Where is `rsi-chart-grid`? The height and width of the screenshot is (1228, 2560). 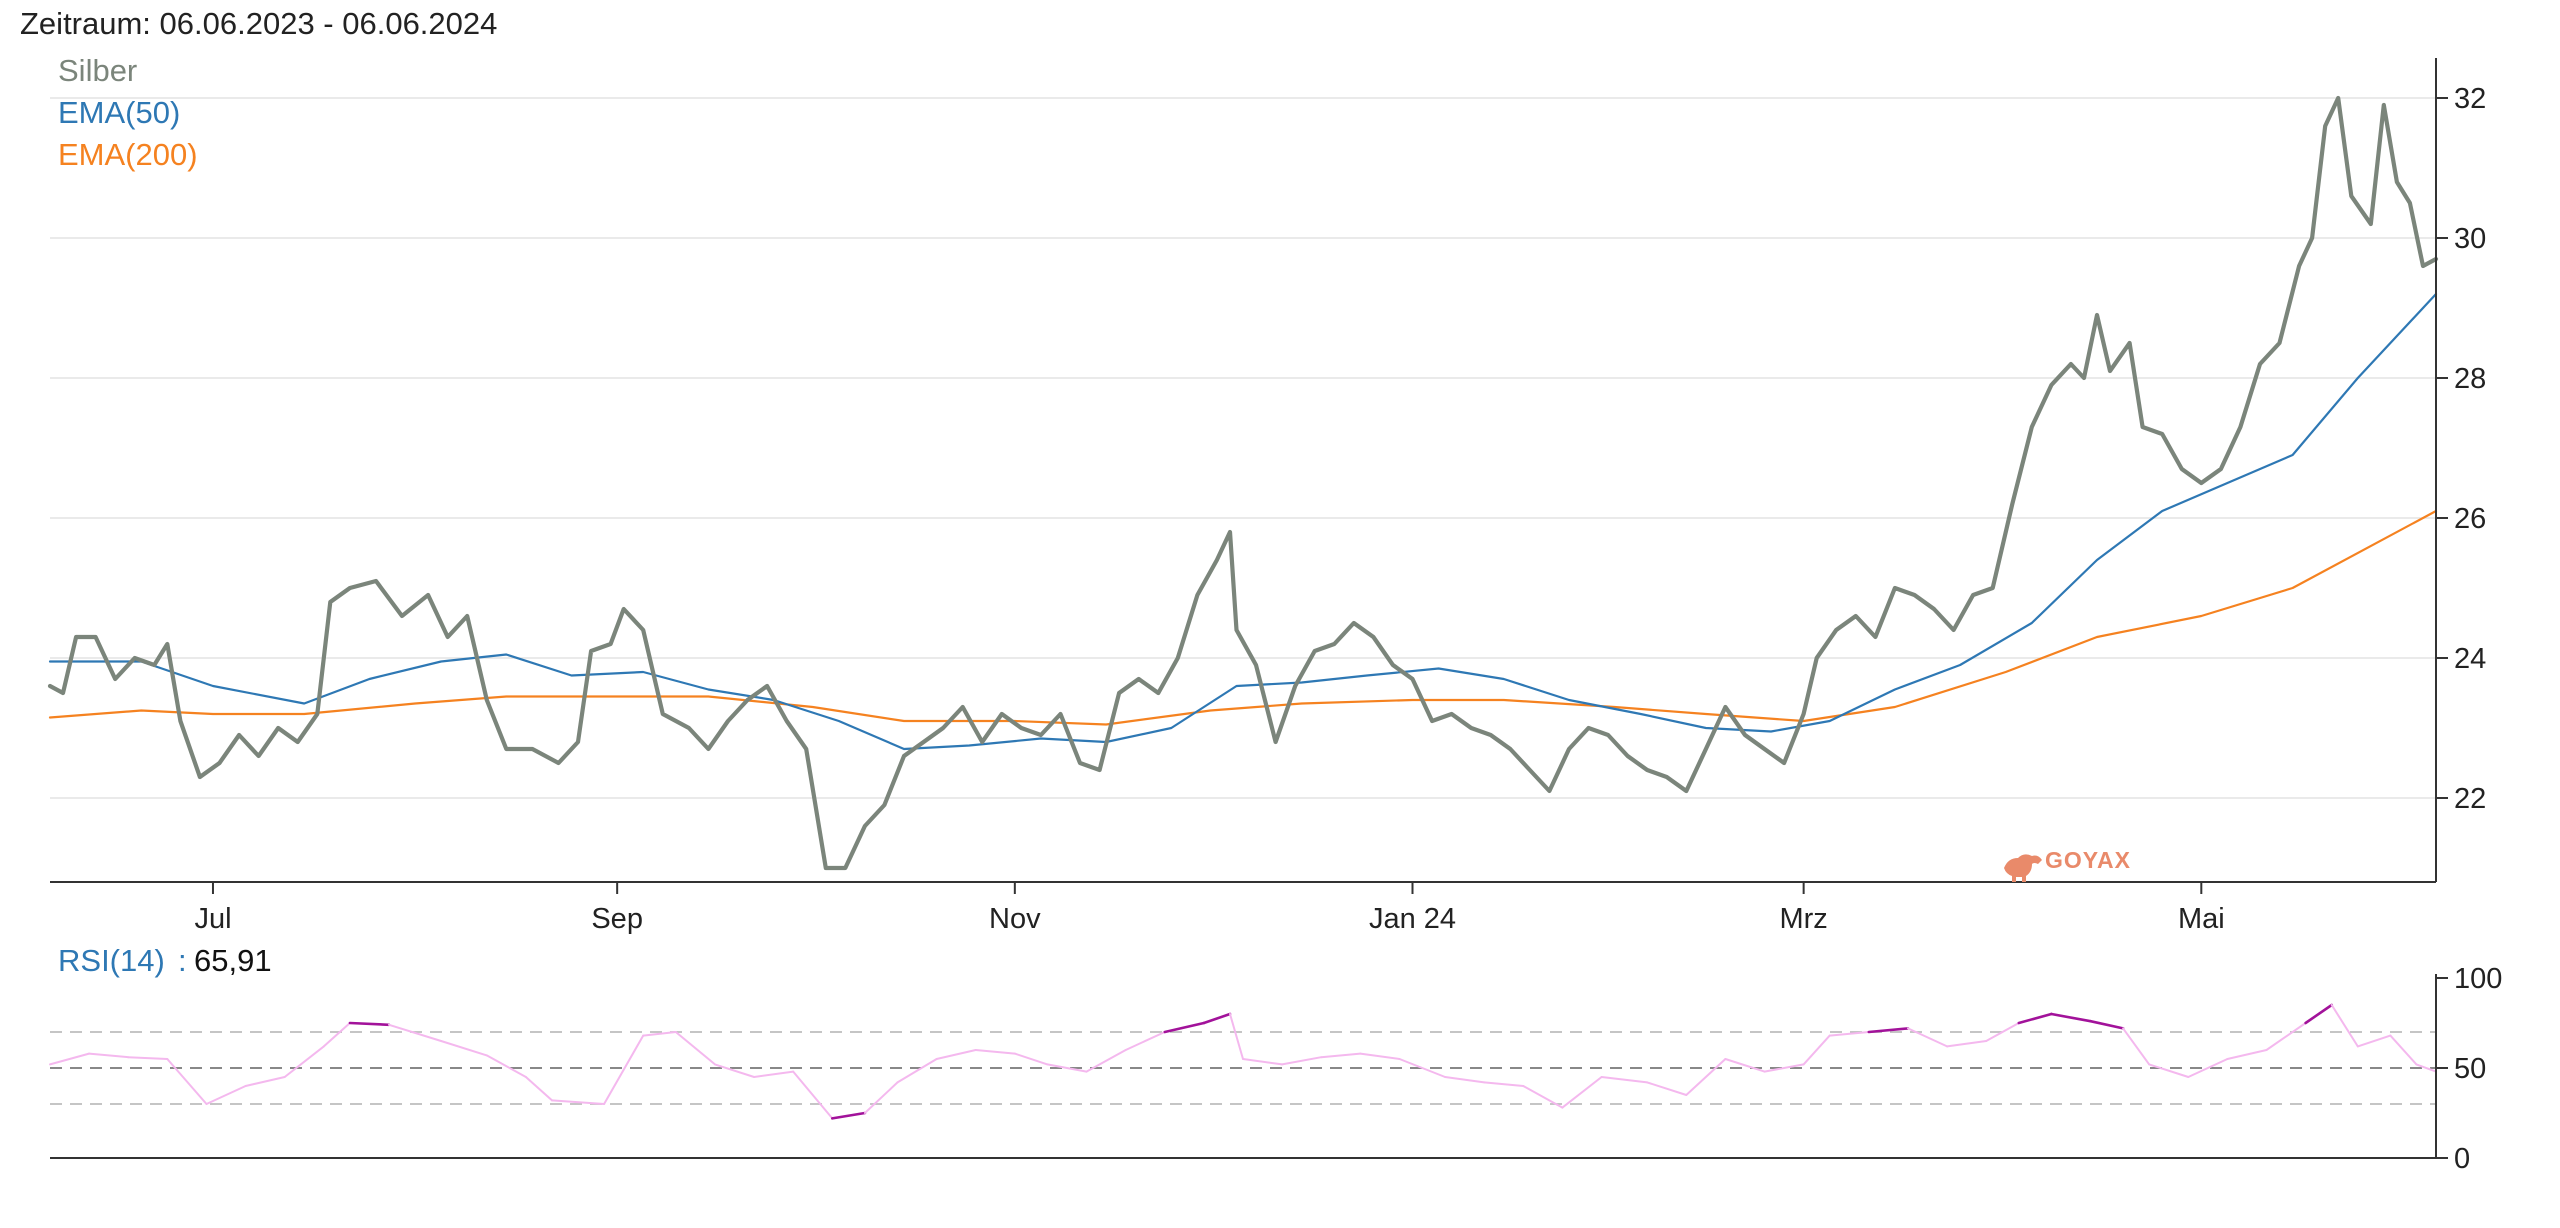
rsi-chart-grid is located at coordinates (1243, 1068).